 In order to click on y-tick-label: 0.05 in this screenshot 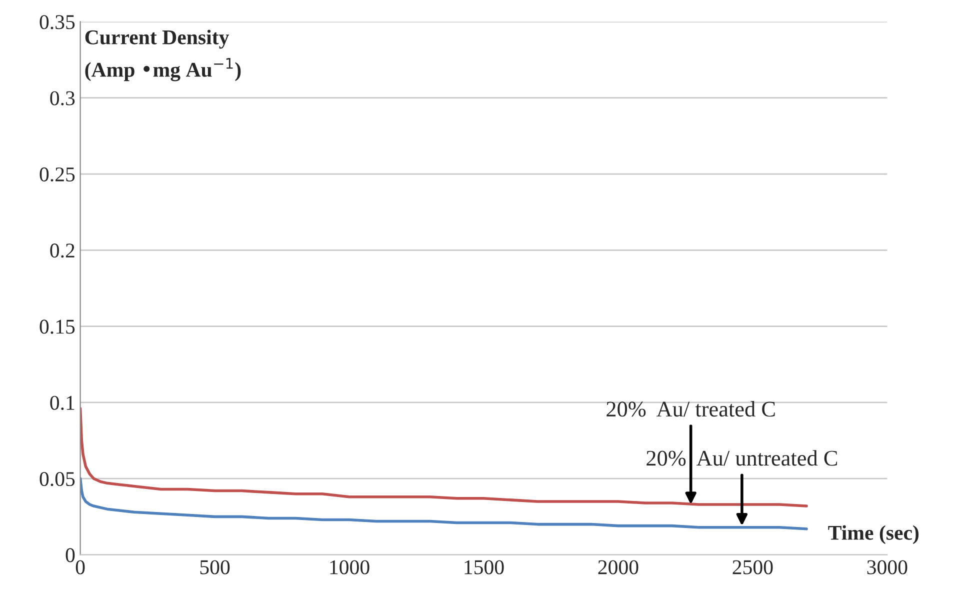, I will do `click(57, 479)`.